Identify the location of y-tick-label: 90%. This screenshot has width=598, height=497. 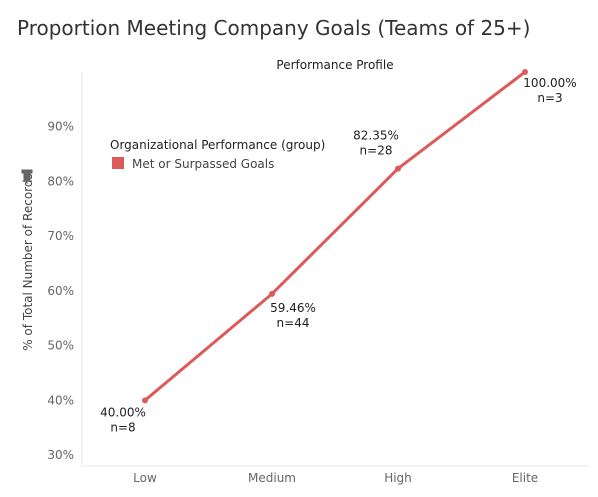
(60, 127).